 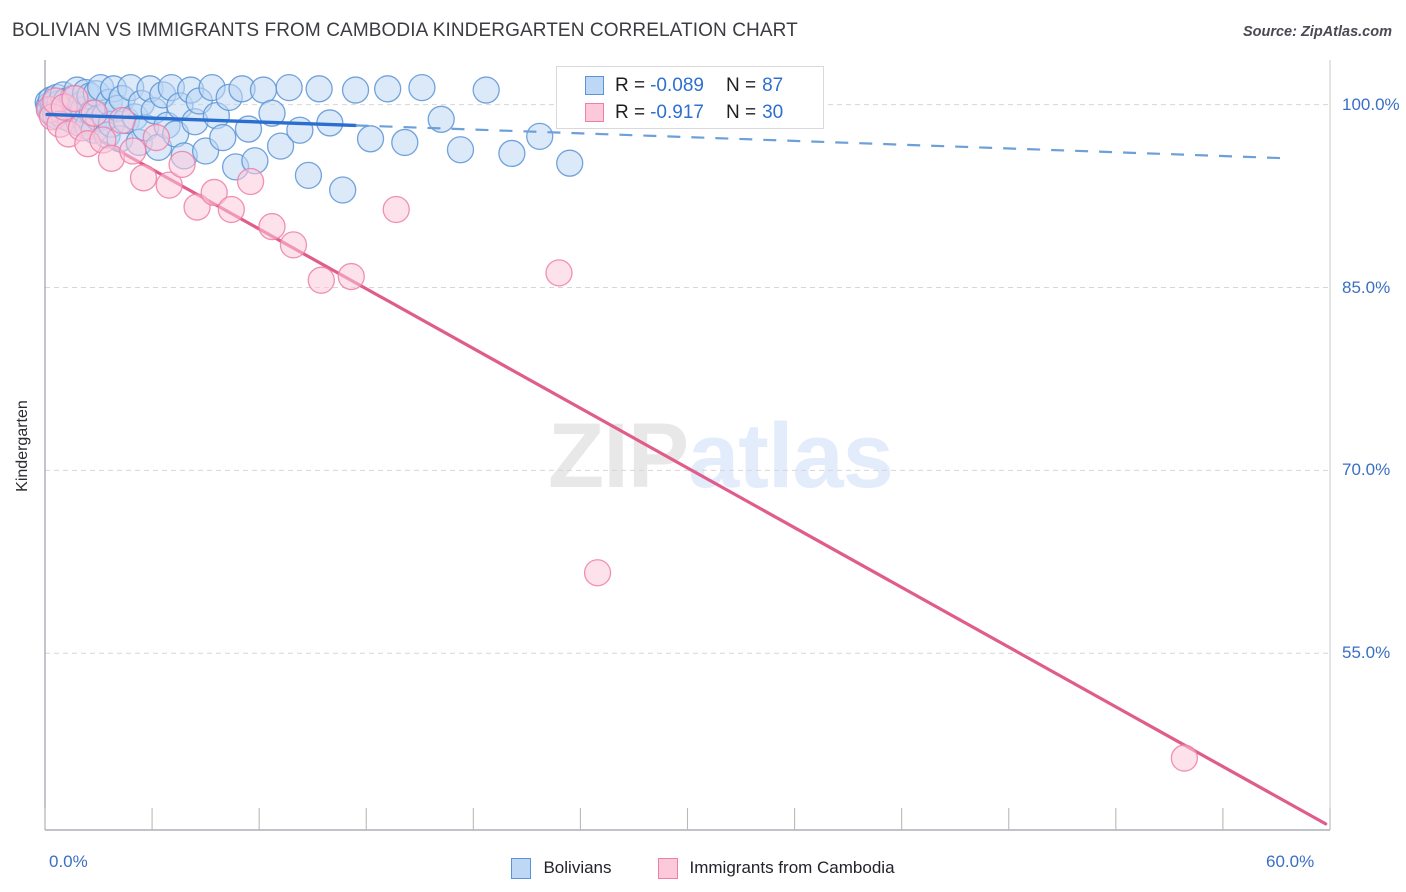 I want to click on source-attribution: Source: ZipAtlas.com, so click(x=1317, y=32).